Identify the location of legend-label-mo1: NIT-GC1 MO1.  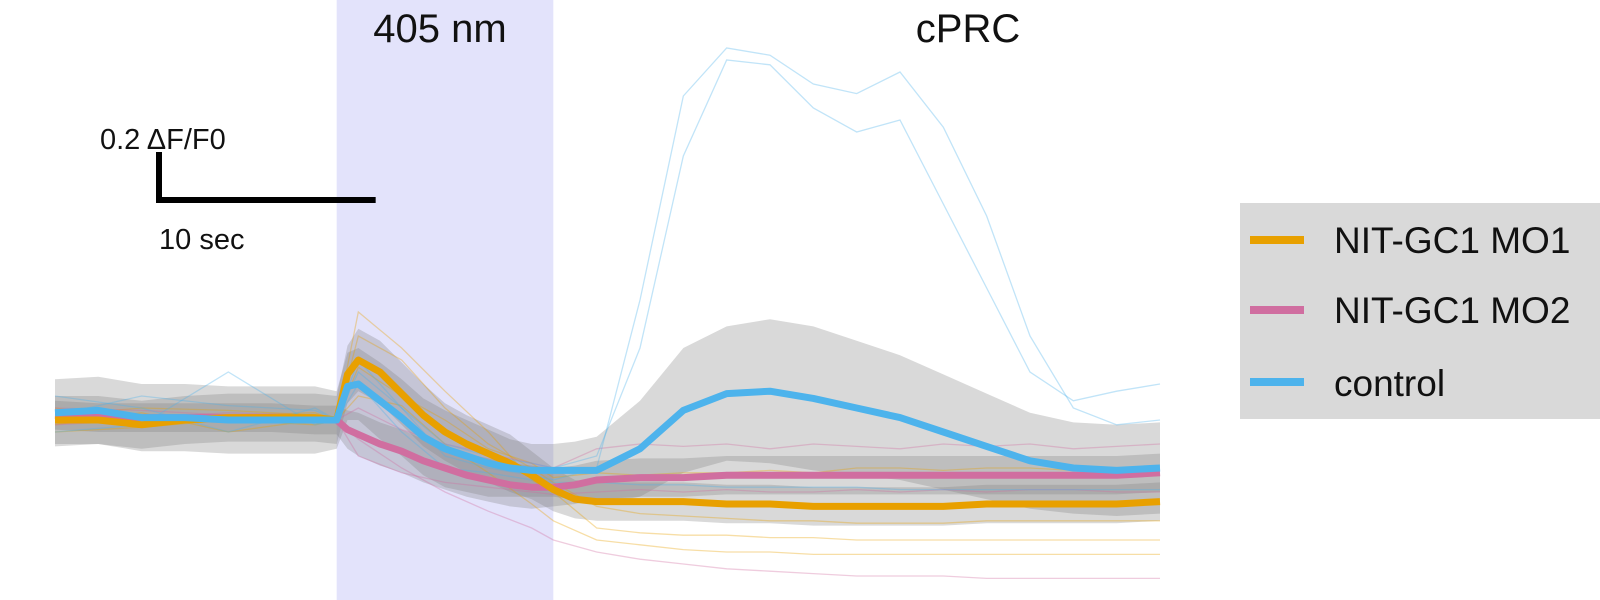
(1452, 240).